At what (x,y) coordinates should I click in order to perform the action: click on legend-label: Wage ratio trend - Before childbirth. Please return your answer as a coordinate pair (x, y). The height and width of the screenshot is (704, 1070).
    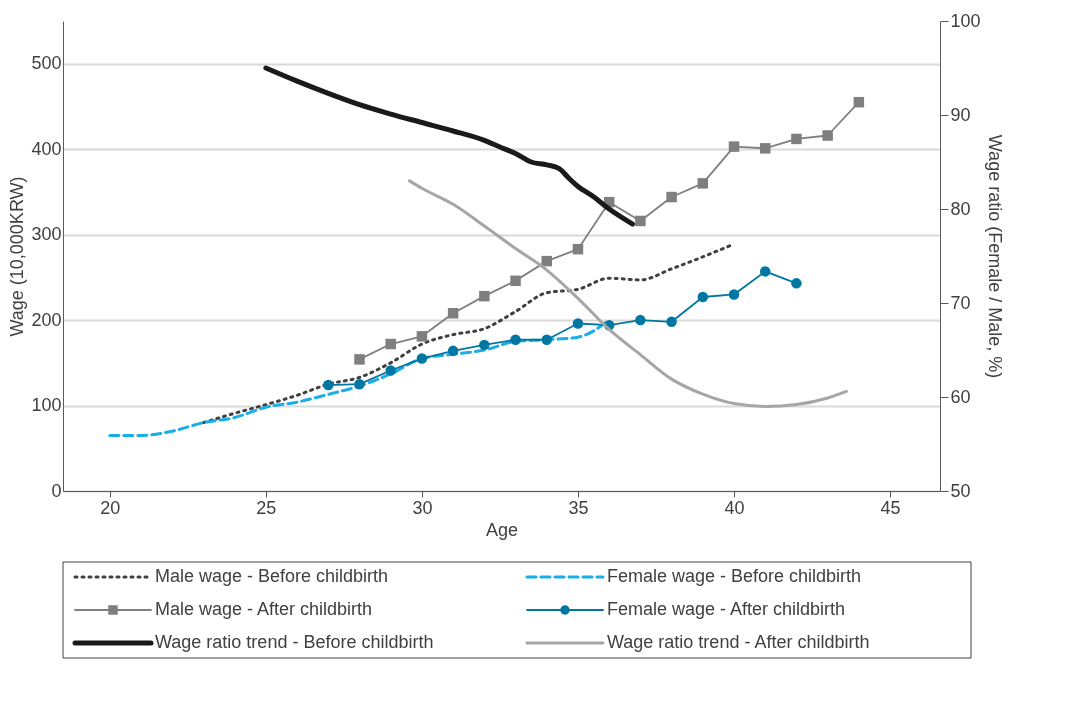
    Looking at the image, I should click on (294, 642).